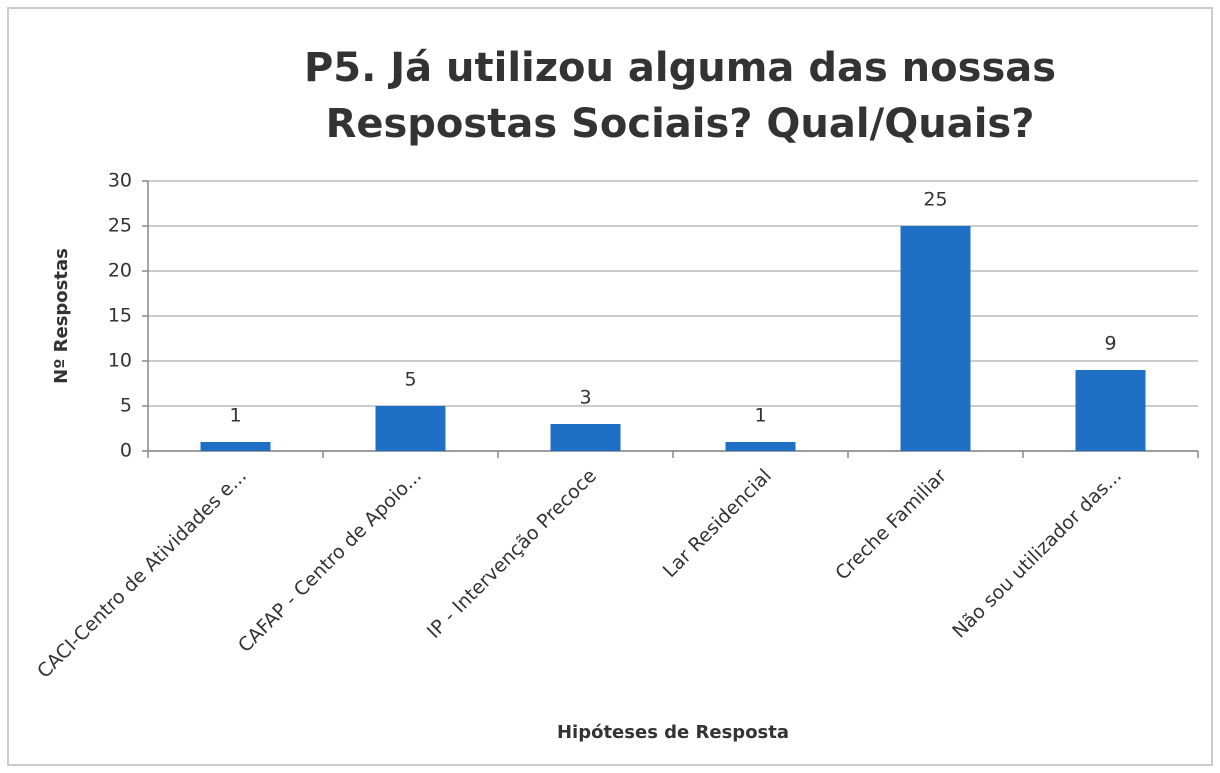  Describe the element at coordinates (120, 226) in the screenshot. I see `y-tick-label: 25` at that location.